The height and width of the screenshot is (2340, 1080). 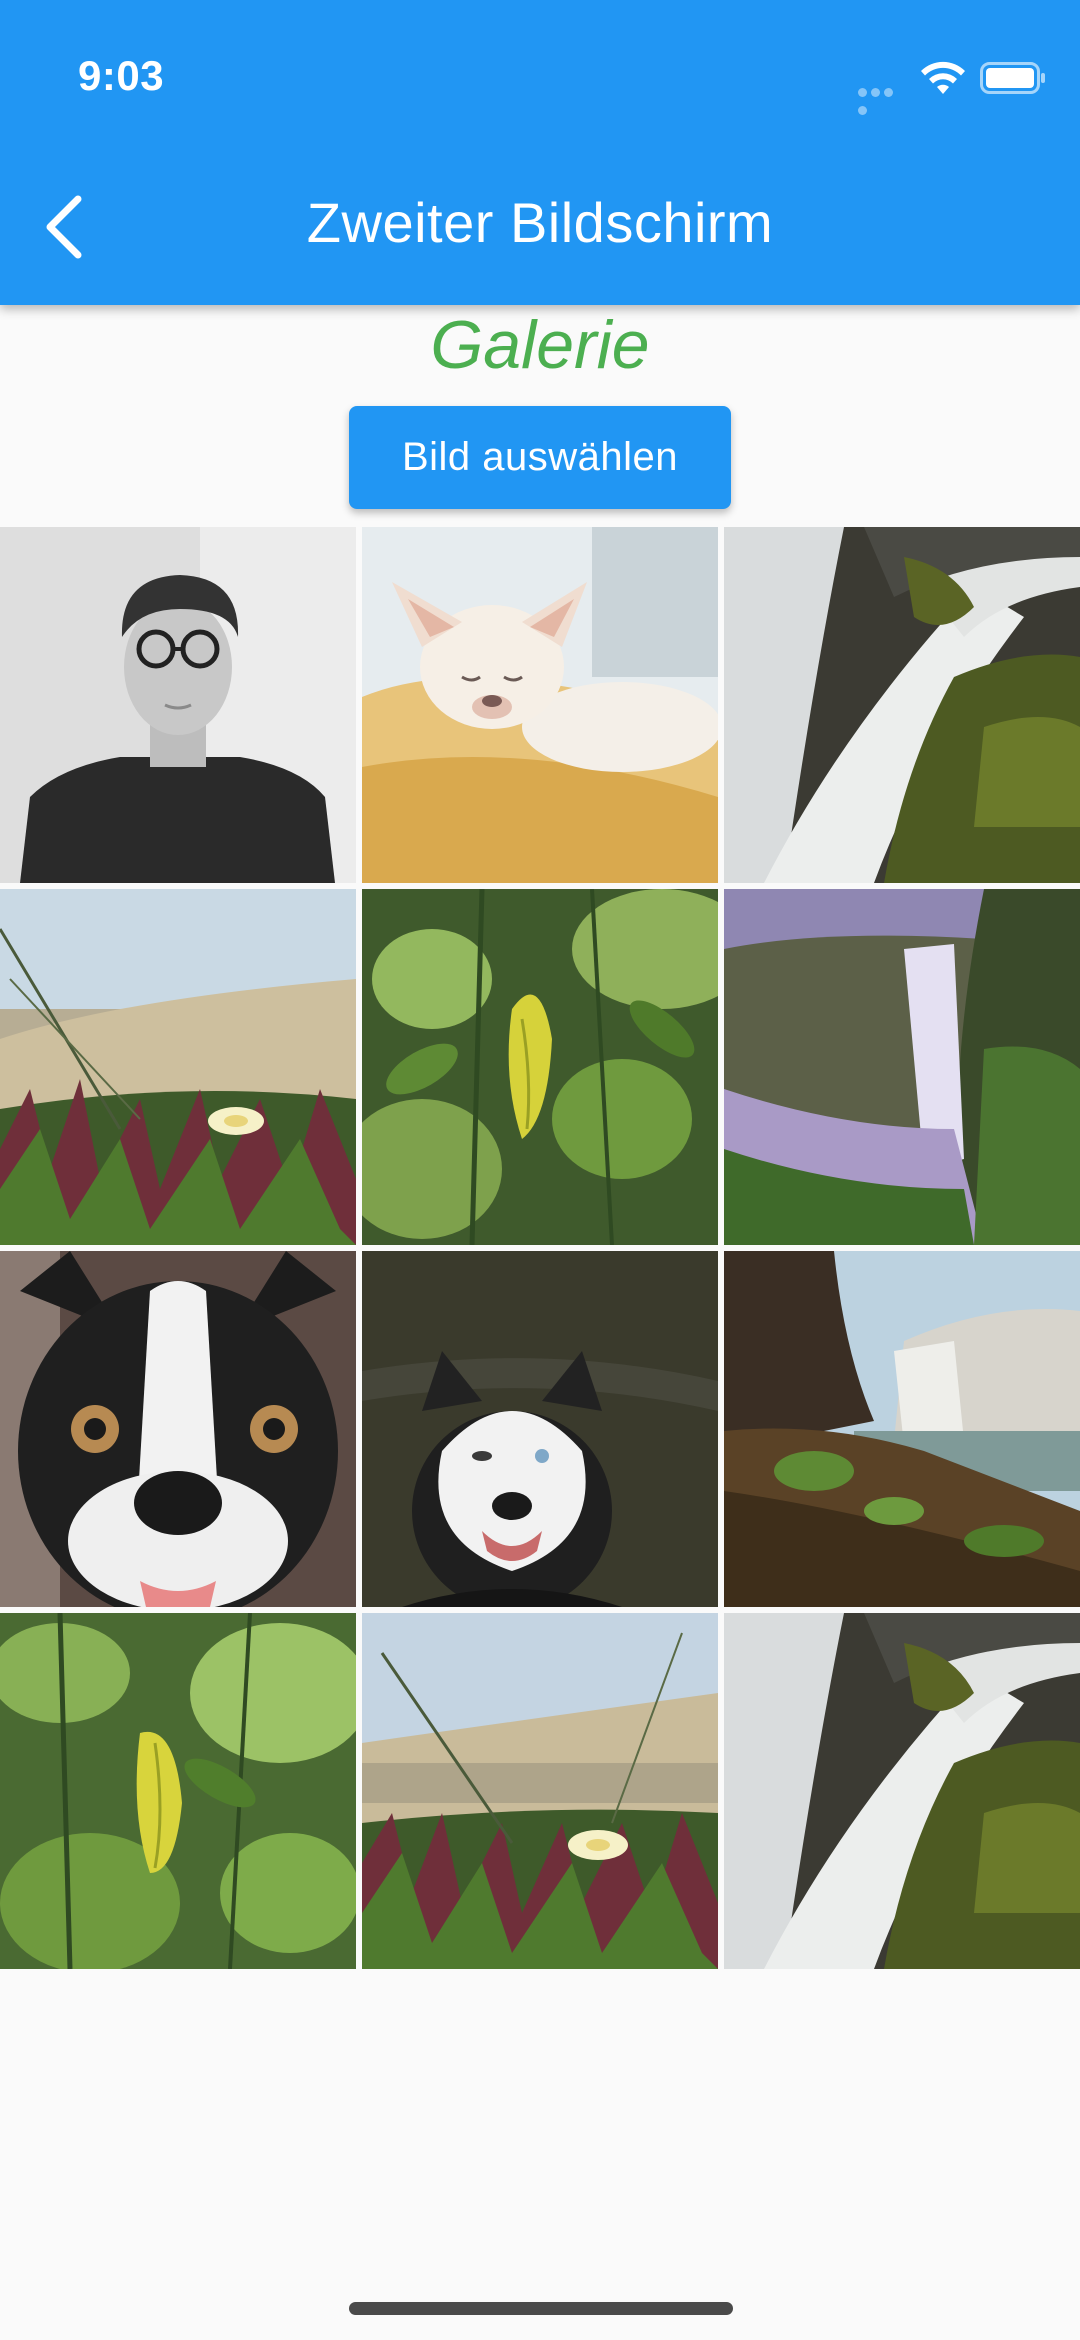 I want to click on app-bar: 9:03 Zweiter Bildschirm, so click(x=540, y=152).